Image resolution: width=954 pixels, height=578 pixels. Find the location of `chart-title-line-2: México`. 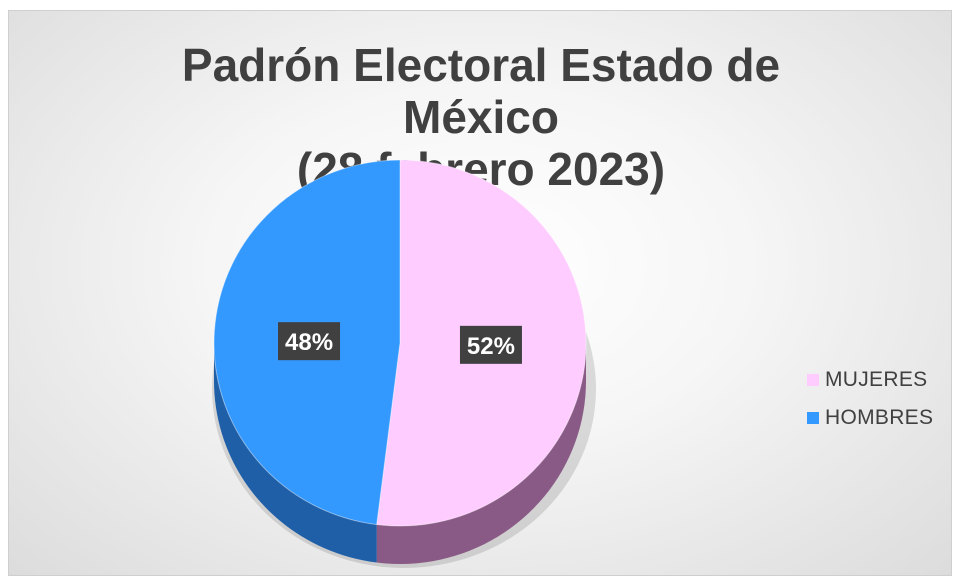

chart-title-line-2: México is located at coordinates (481, 117).